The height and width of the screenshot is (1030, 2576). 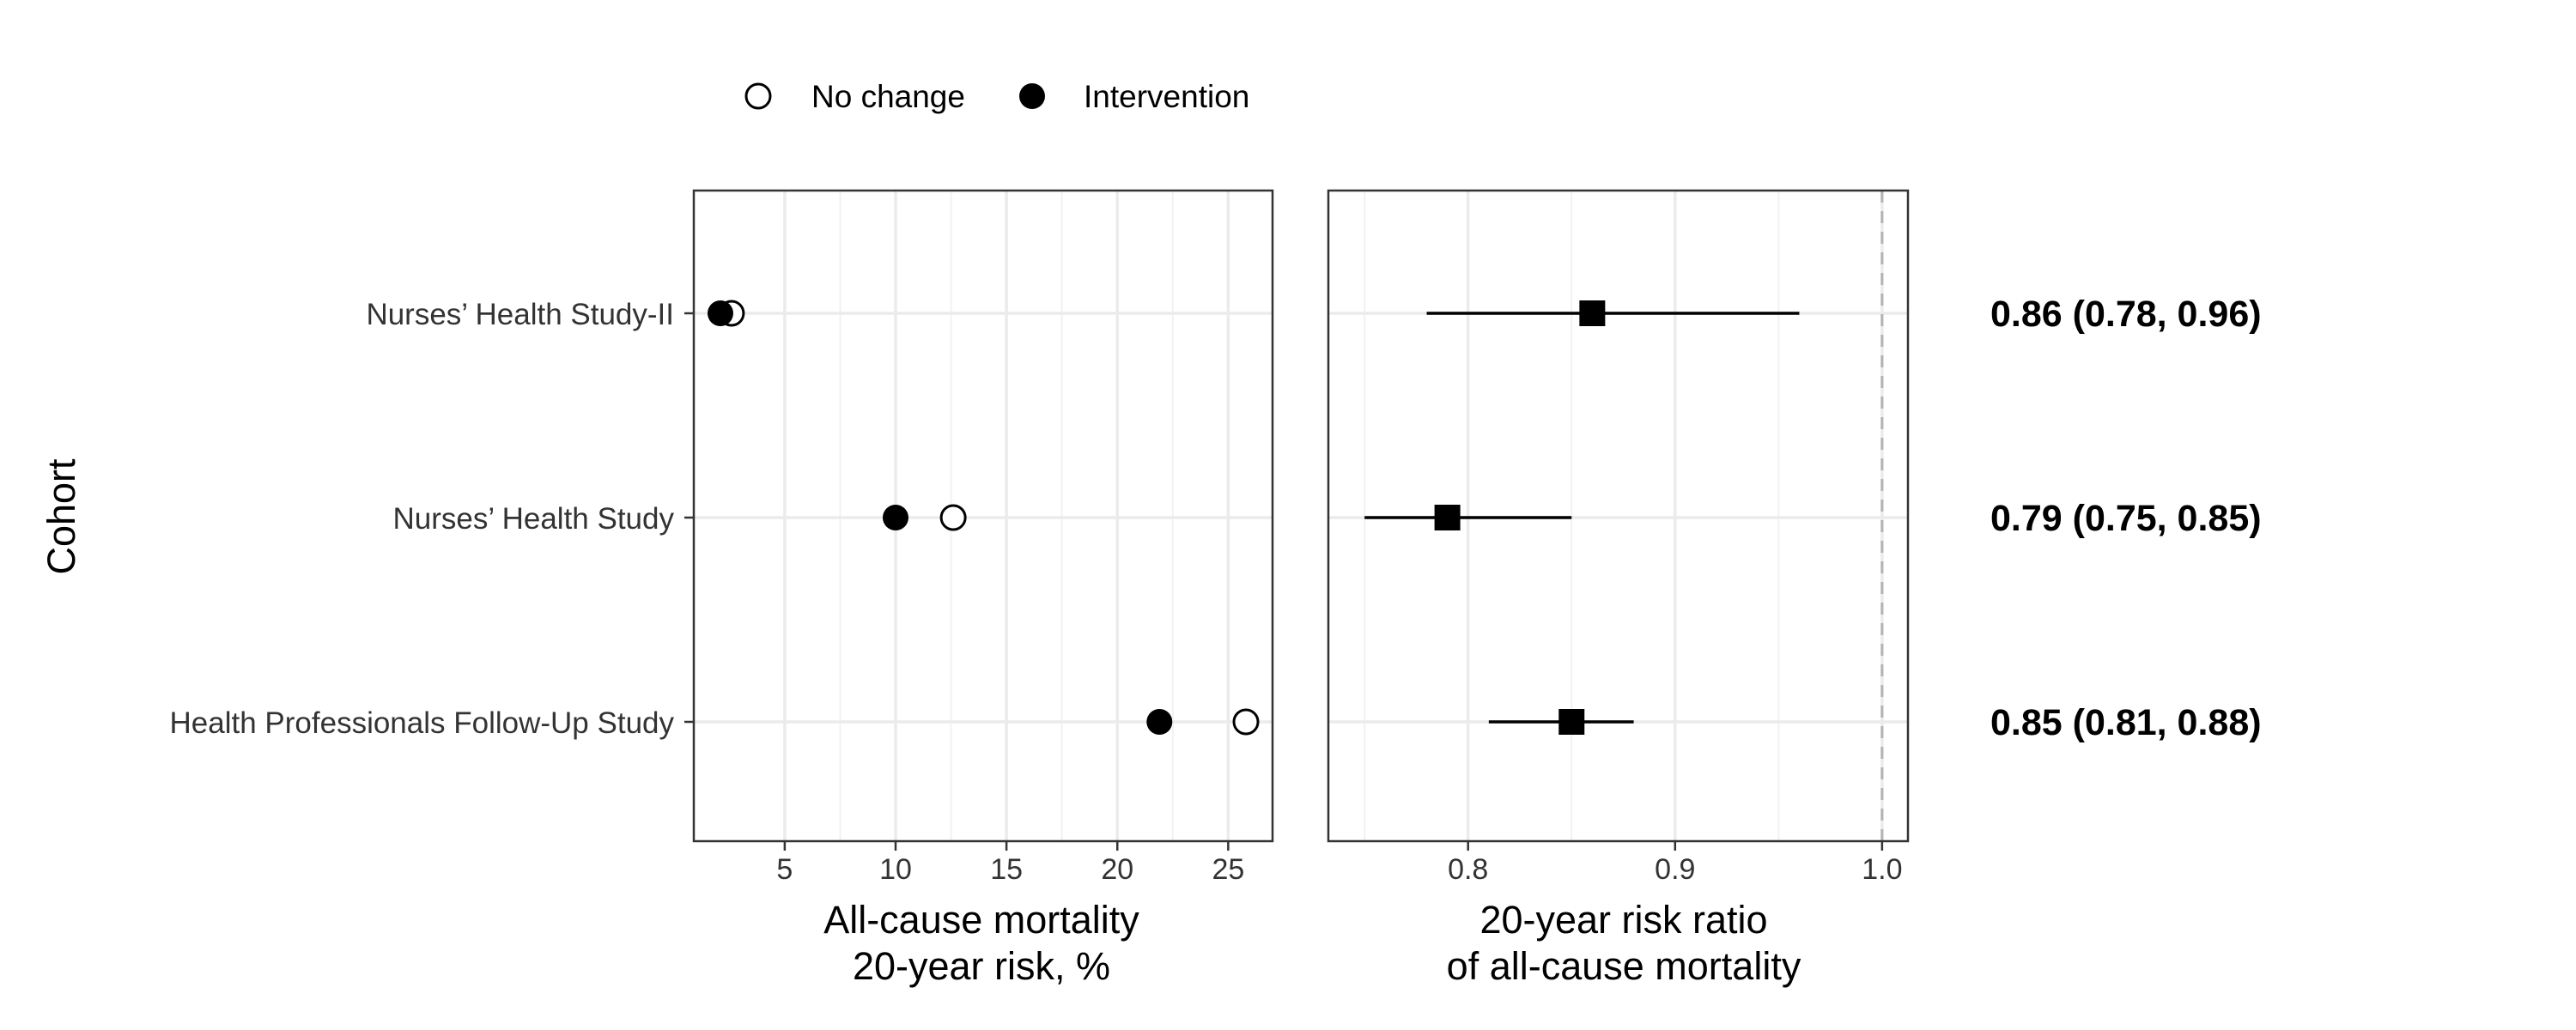 I want to click on risk-ratio-panel-x-ticks: 0.8 0.9 1.0, so click(x=1675, y=863).